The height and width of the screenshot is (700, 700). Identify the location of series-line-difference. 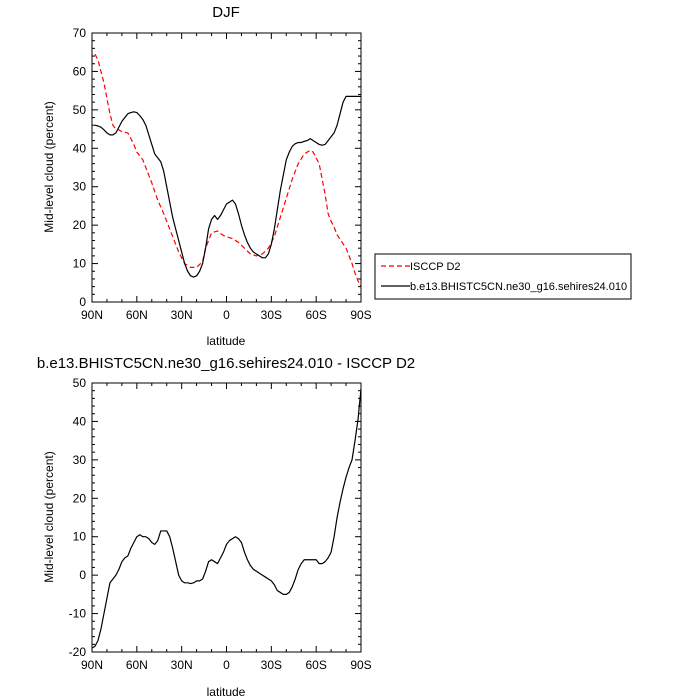
(226, 518).